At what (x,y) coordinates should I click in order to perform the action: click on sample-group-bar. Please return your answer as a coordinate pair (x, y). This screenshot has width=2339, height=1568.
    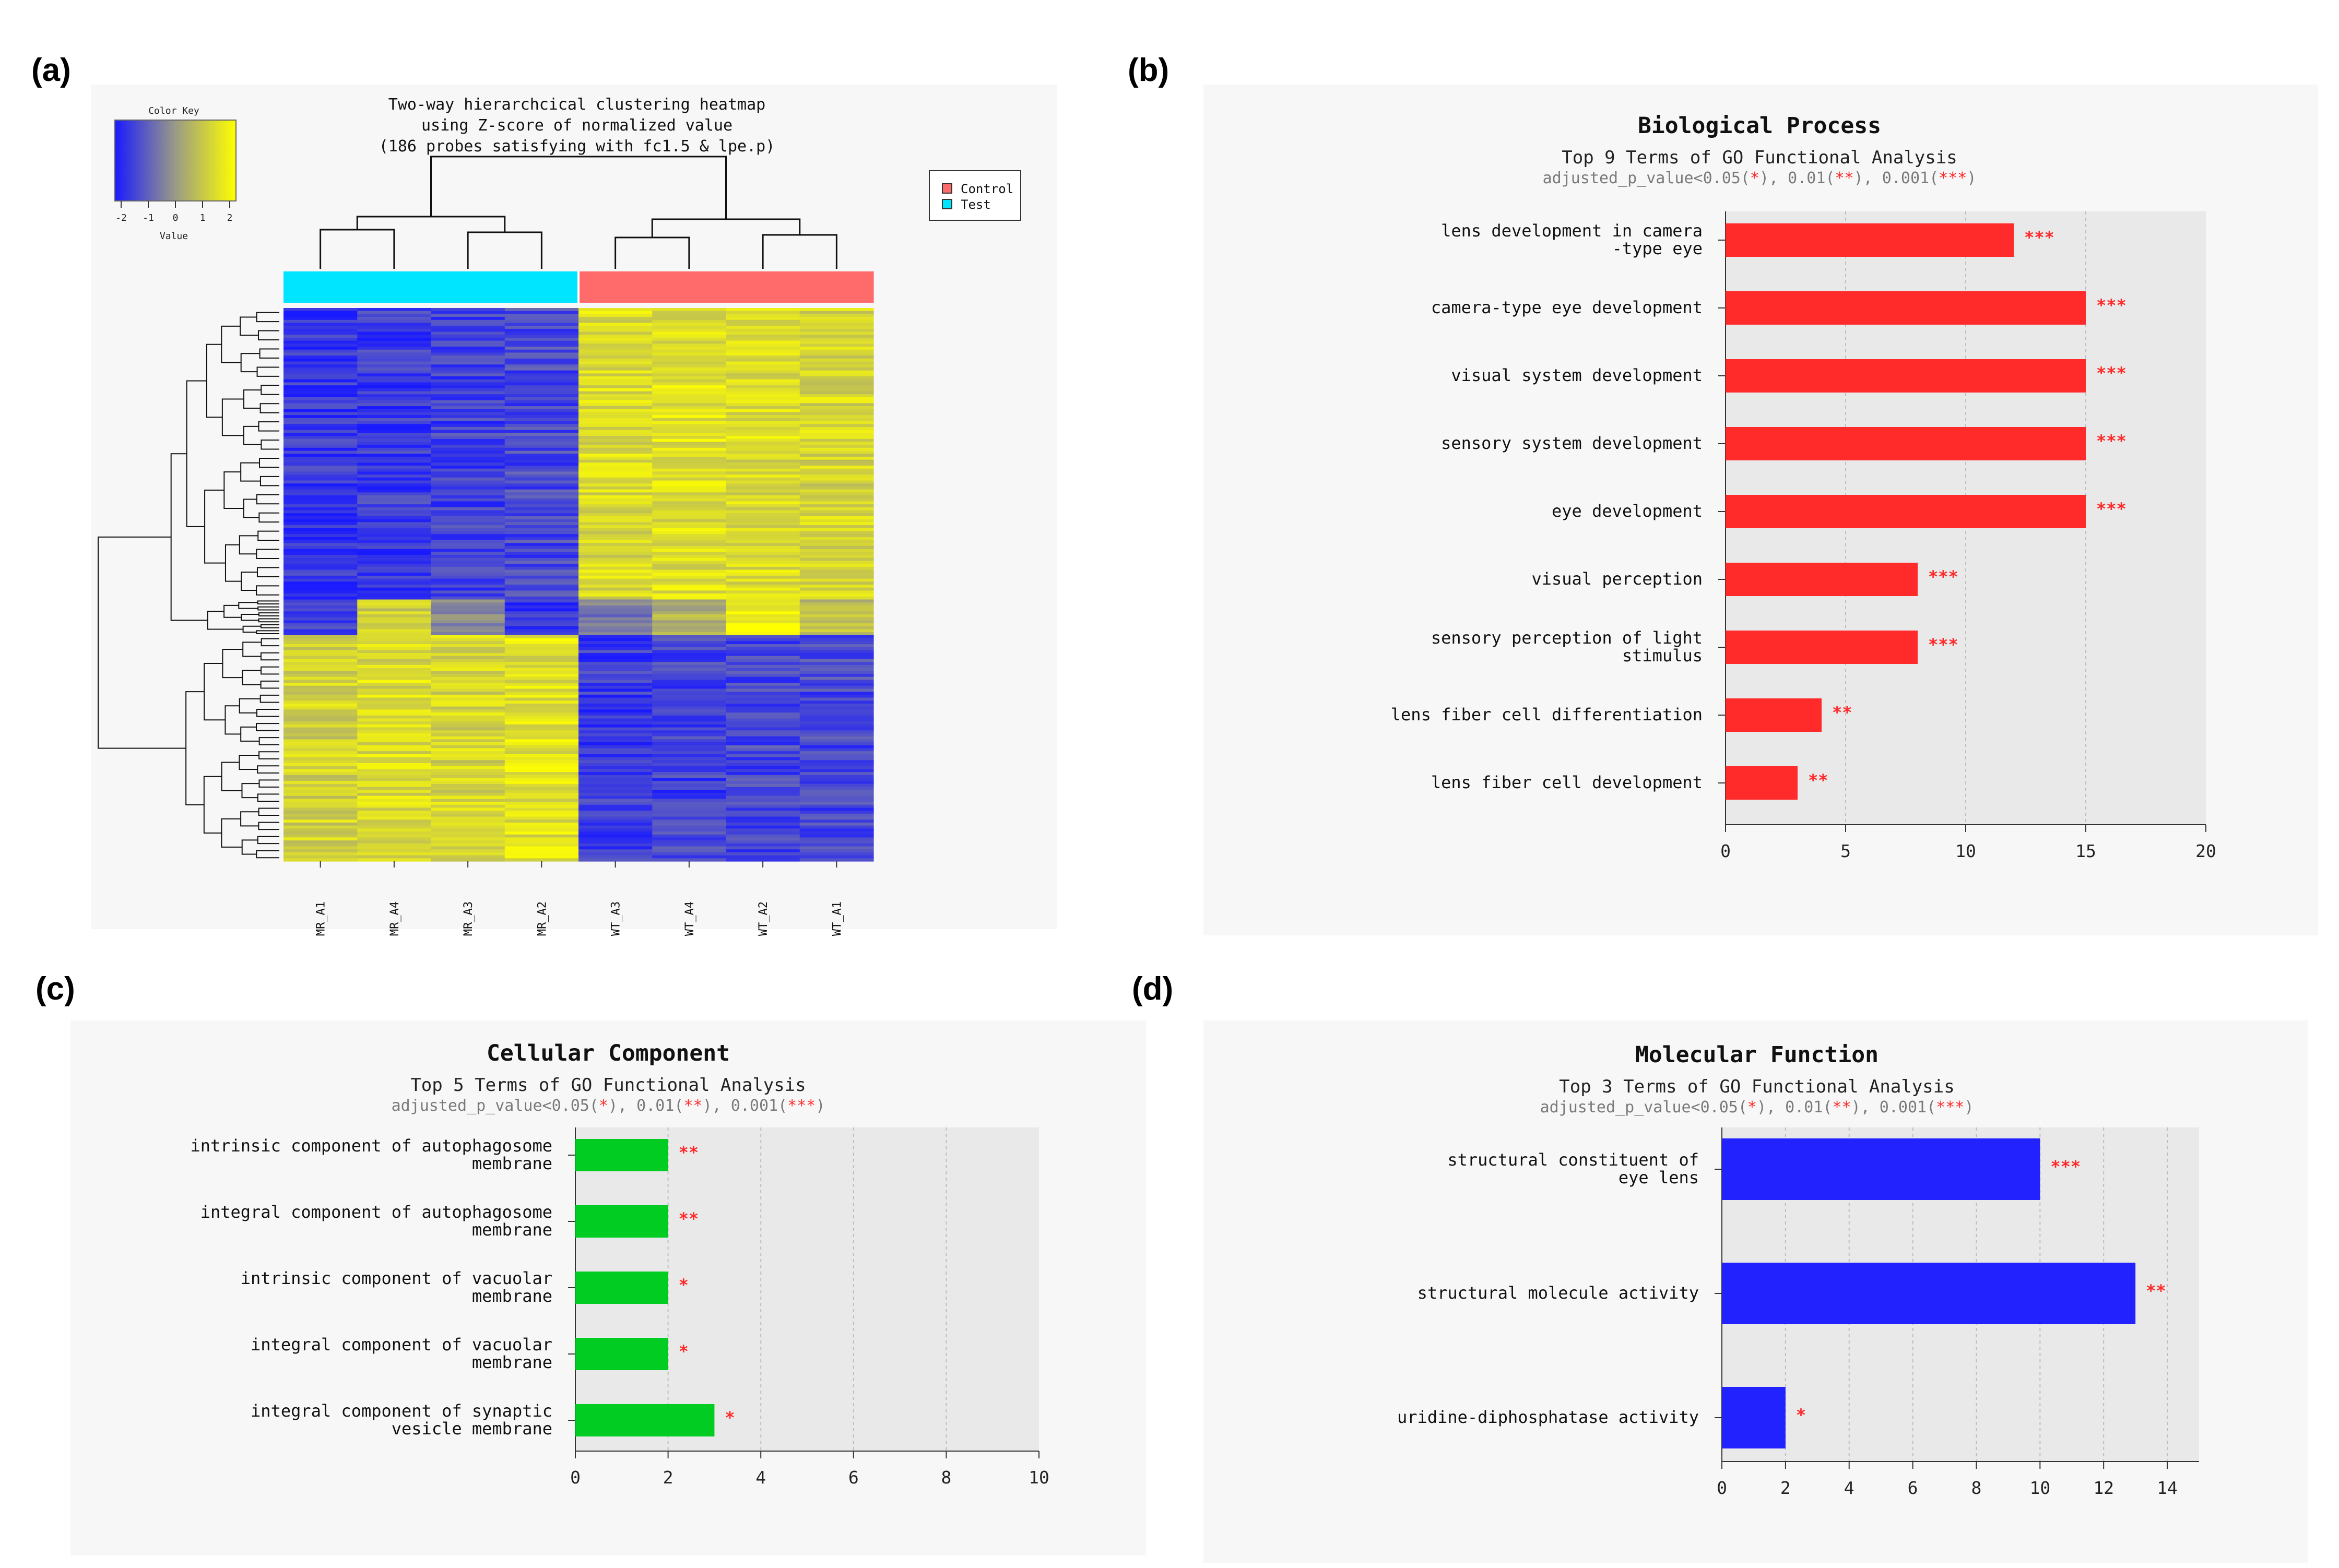
    Looking at the image, I should click on (615, 287).